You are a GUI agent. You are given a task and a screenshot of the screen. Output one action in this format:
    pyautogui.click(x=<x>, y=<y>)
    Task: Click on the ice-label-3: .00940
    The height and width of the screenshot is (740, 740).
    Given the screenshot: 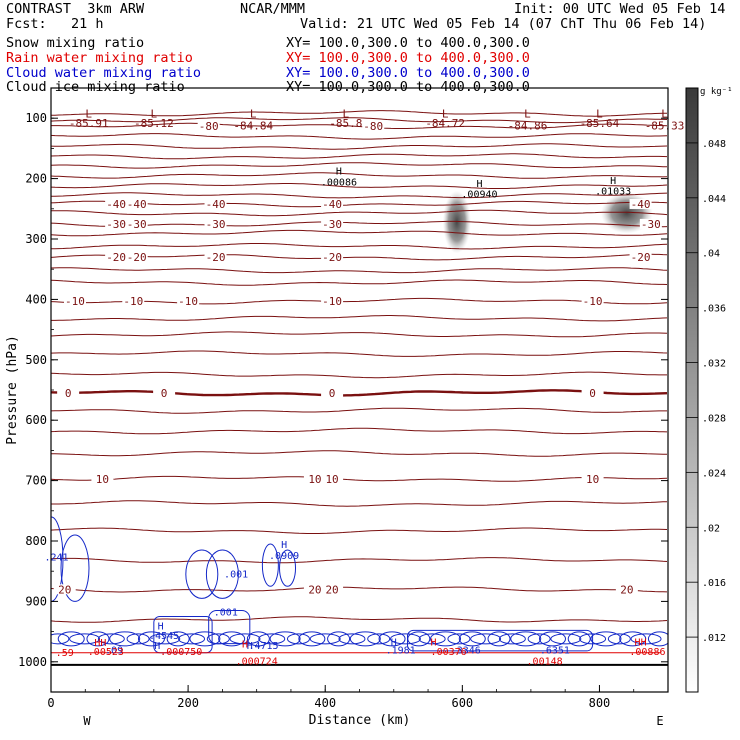 What is the action you would take?
    pyautogui.click(x=479, y=195)
    